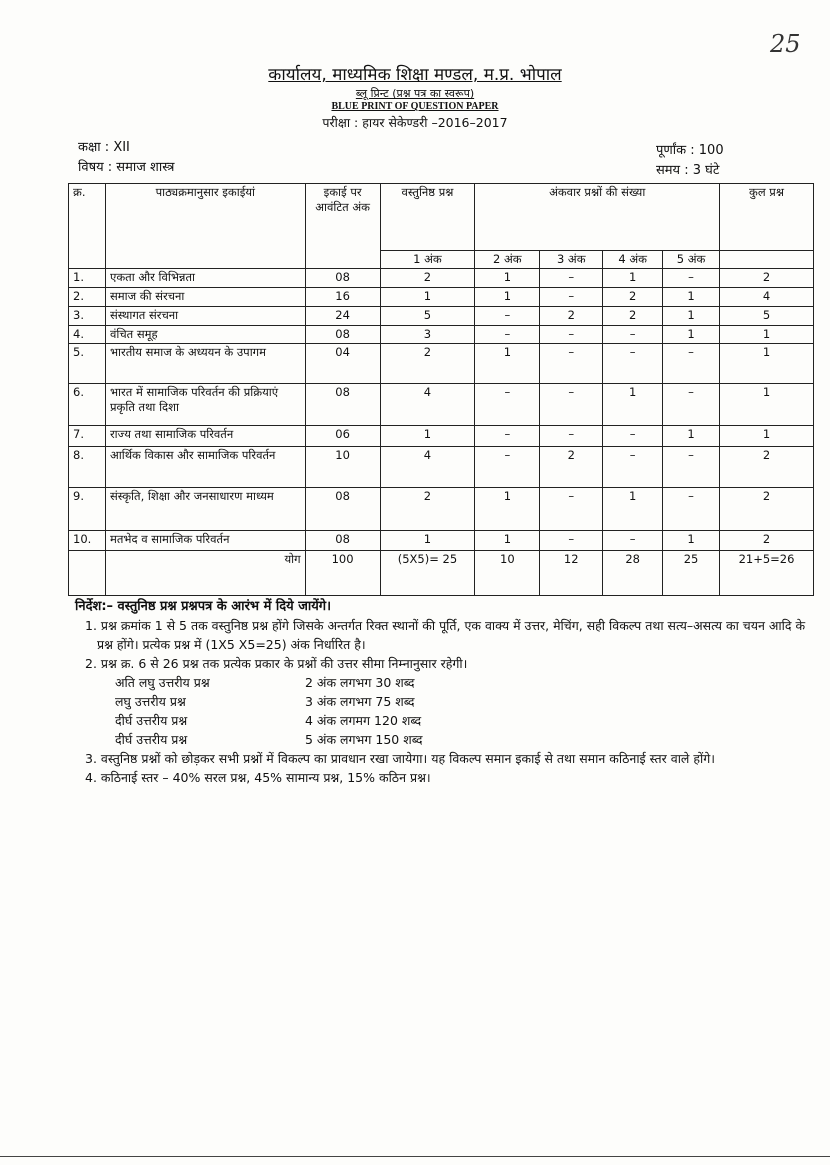 The height and width of the screenshot is (1165, 830). Describe the element at coordinates (205, 226) in the screenshot. I see `header-unit: पाठ्यक्रमानुसार इकाईयां` at that location.